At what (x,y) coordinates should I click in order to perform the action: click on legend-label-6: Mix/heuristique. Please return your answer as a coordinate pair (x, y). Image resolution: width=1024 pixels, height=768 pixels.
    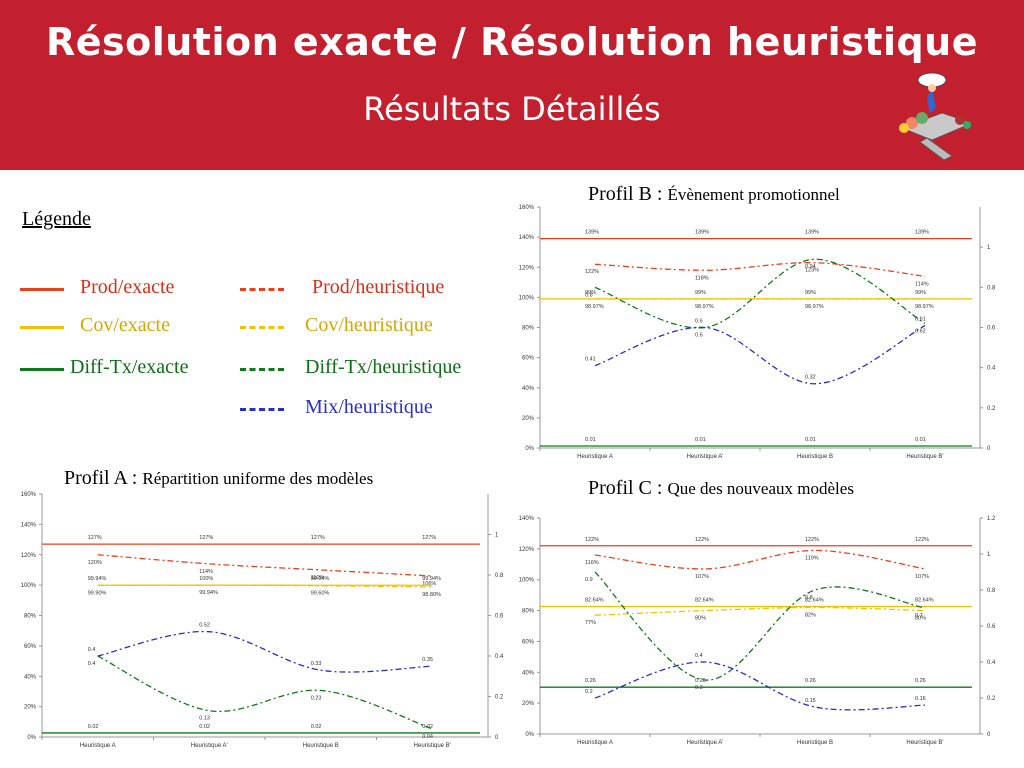
    Looking at the image, I should click on (369, 407).